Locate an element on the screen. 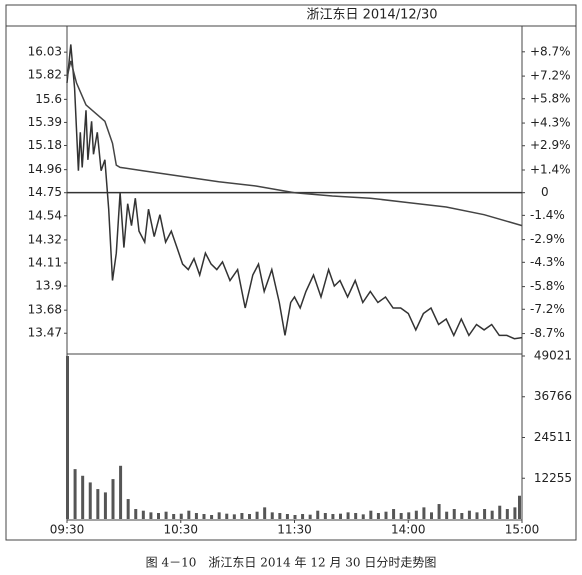 Image resolution: width=582 pixels, height=575 pixels. chart-title: 浙江东日 2014/12/30 is located at coordinates (371, 15).